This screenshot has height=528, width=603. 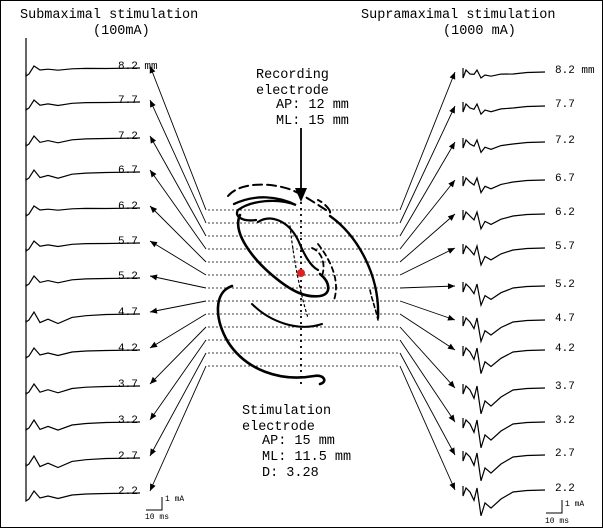 What do you see at coordinates (290, 473) in the screenshot?
I see `stimulation-d: D: 3.28` at bounding box center [290, 473].